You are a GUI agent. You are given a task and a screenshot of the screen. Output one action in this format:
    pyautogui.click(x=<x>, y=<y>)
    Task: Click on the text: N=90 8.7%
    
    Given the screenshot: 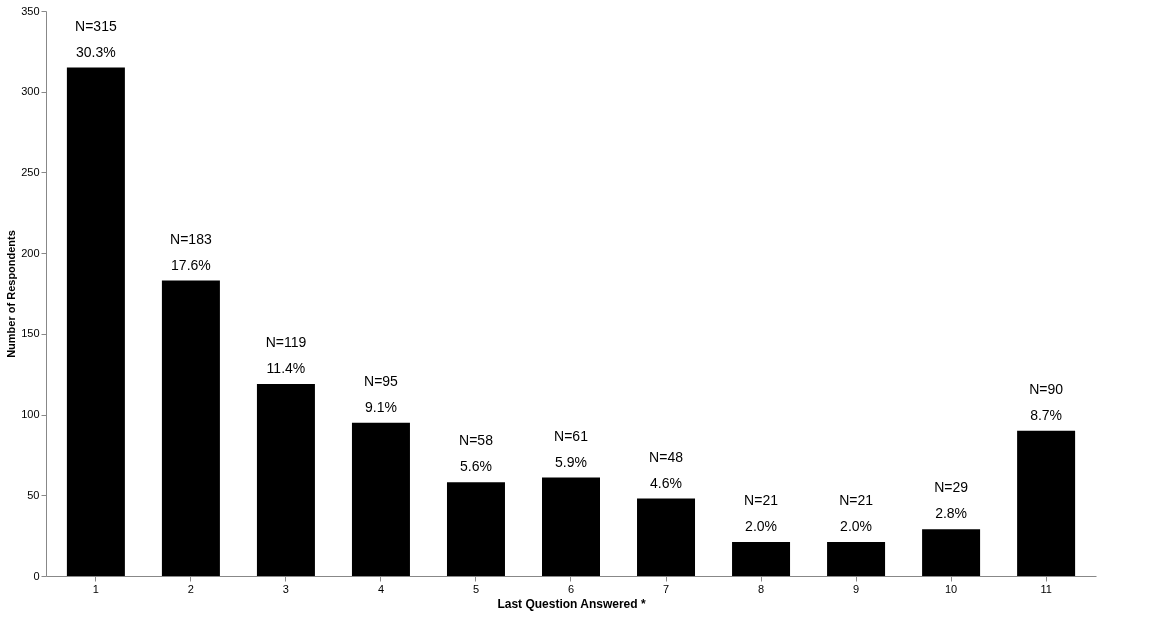 What is the action you would take?
    pyautogui.click(x=1046, y=401)
    